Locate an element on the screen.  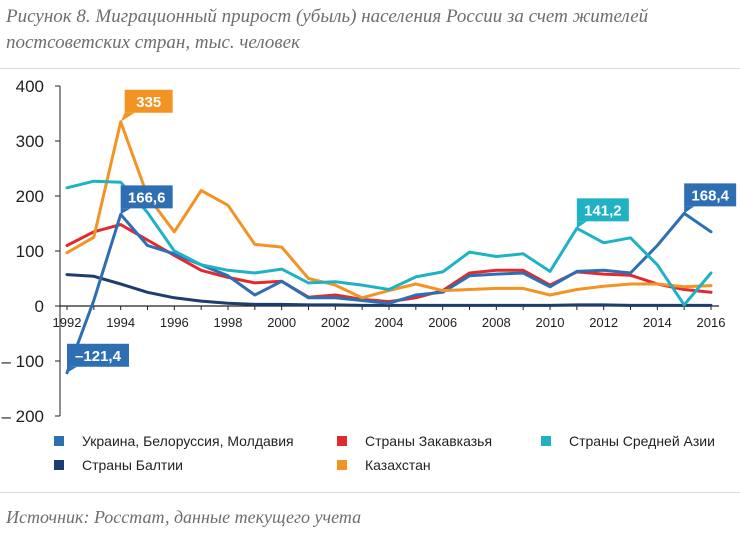
callout: 335 is located at coordinates (146, 105).